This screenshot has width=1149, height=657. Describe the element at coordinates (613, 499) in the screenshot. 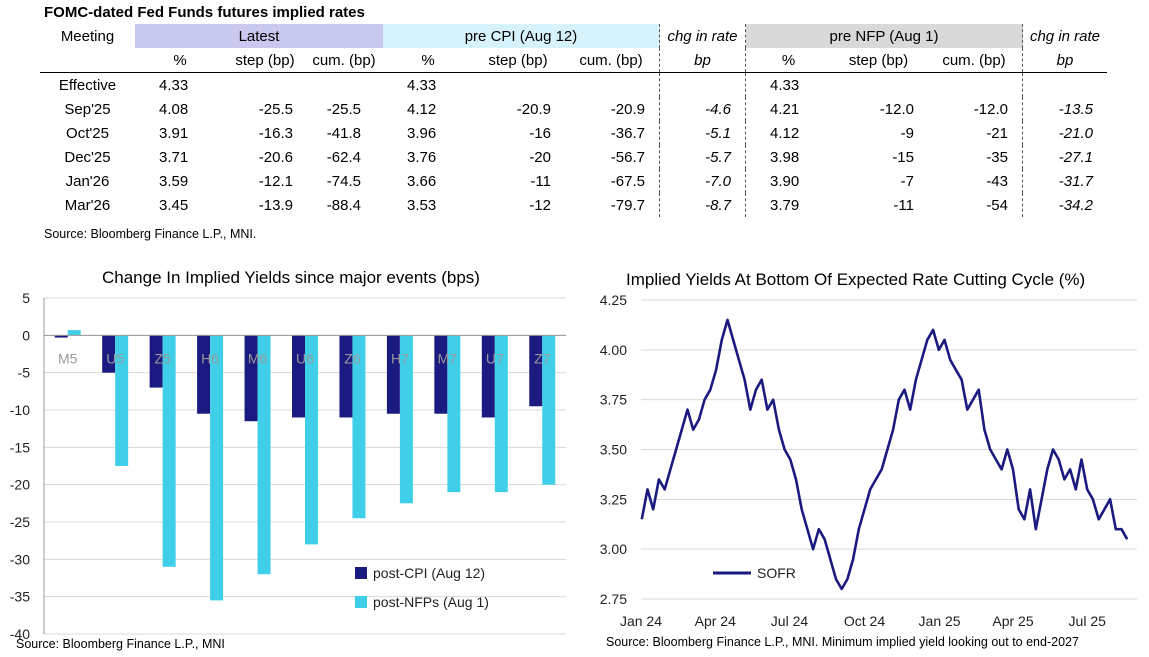

I see `y-tick-label: 3.25` at that location.